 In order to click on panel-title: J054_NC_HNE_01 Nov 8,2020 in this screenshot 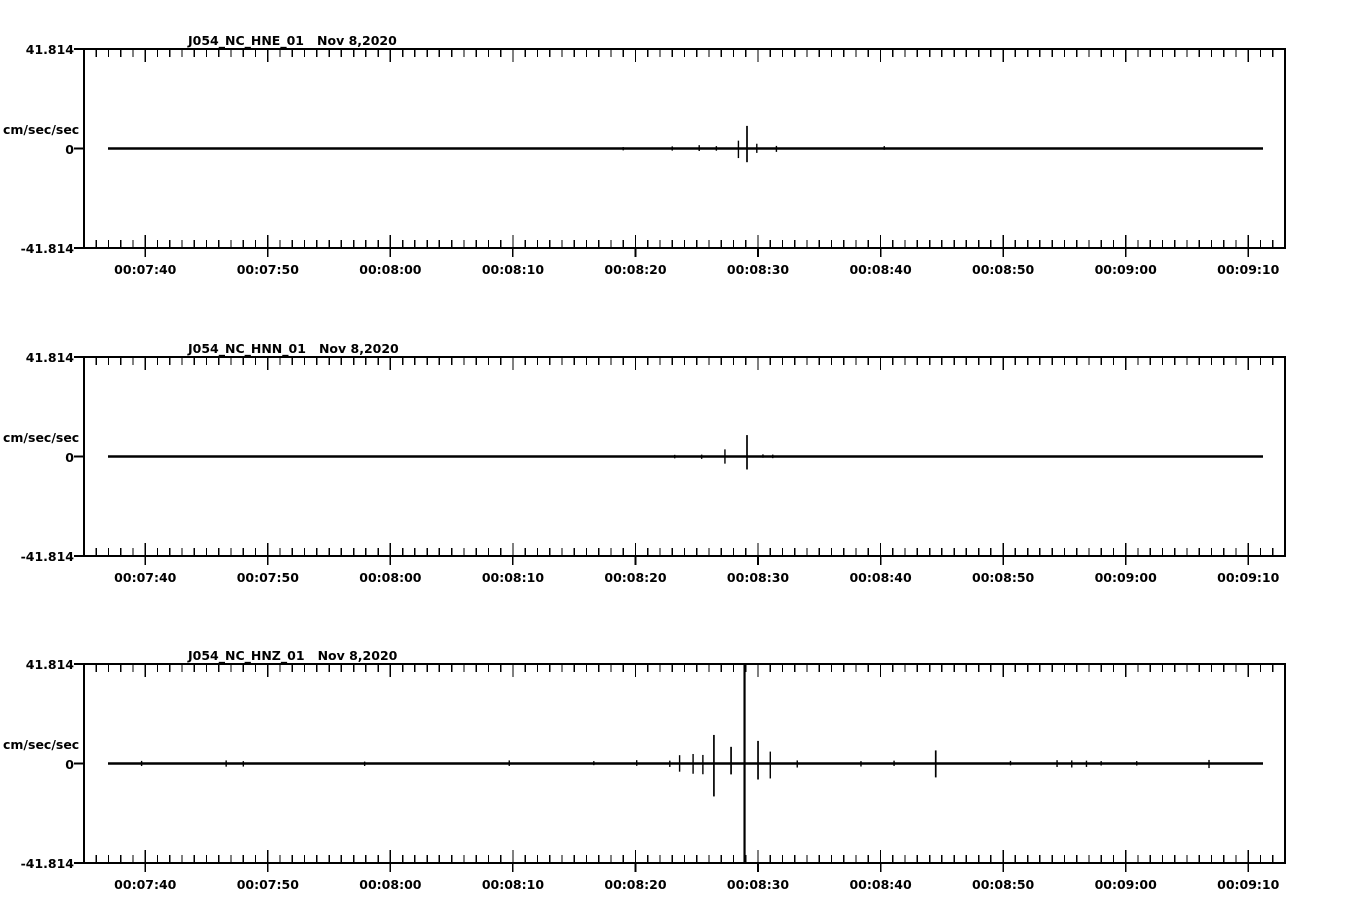, I will do `click(292, 40)`.